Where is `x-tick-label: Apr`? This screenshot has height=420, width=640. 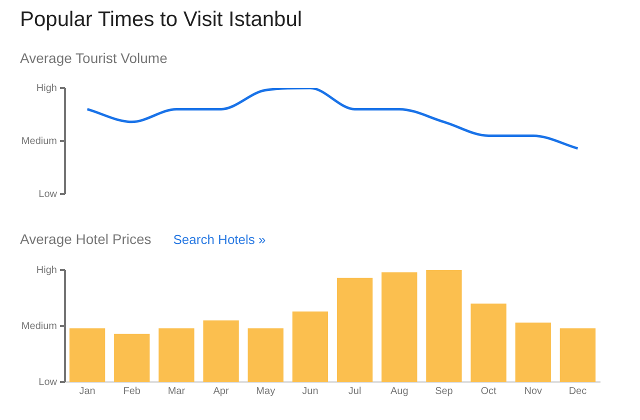
x-tick-label: Apr is located at coordinates (221, 391).